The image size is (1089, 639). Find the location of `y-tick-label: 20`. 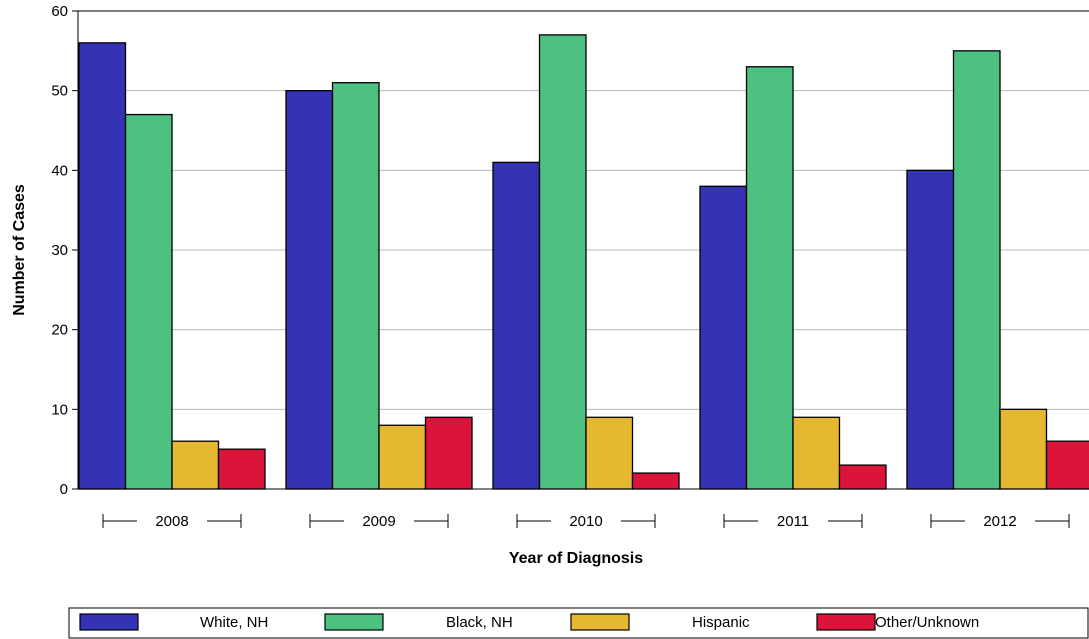

y-tick-label: 20 is located at coordinates (59, 330).